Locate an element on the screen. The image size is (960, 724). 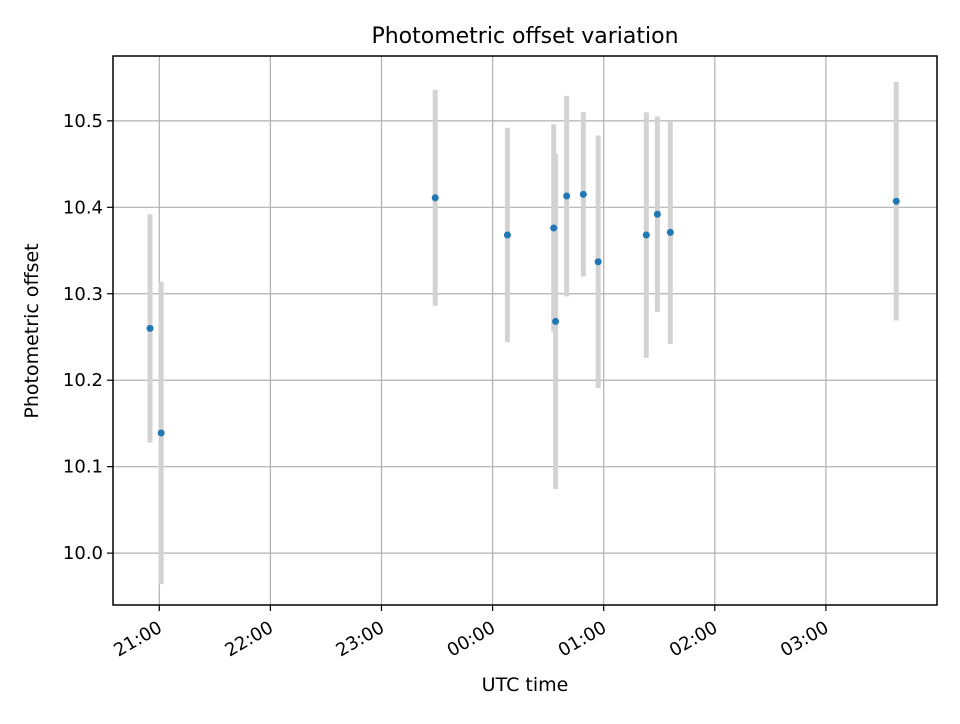
y-axis-label: Photometric offset is located at coordinates (32, 330).